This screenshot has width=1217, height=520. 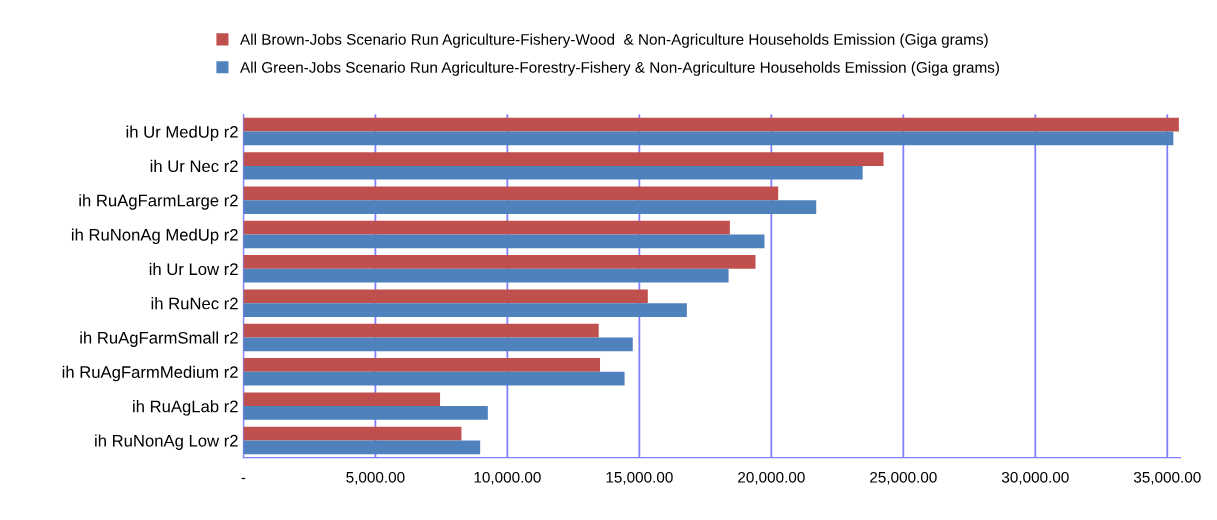 What do you see at coordinates (903, 478) in the screenshot?
I see `x-tick-label: 25,000.00` at bounding box center [903, 478].